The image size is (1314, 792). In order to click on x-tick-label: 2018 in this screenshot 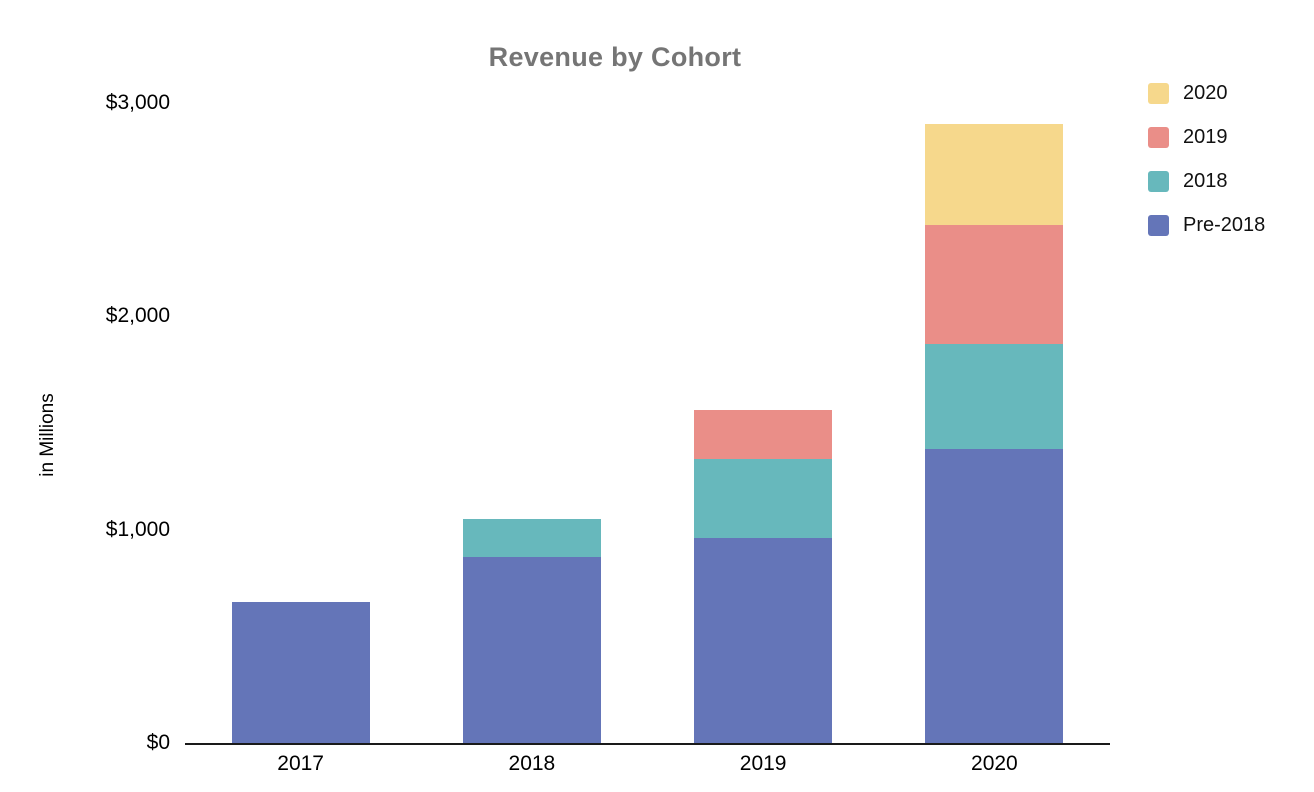, I will do `click(532, 763)`.